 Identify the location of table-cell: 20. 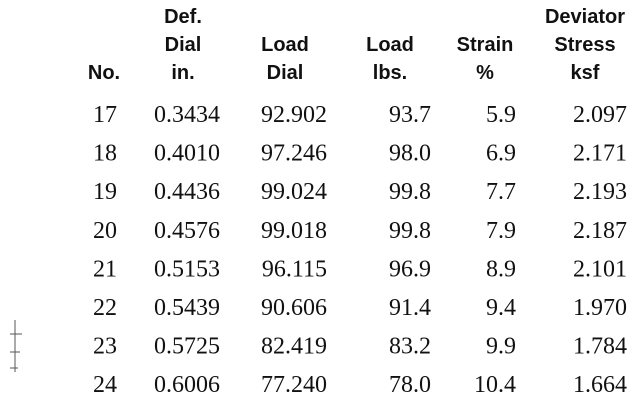
(105, 231).